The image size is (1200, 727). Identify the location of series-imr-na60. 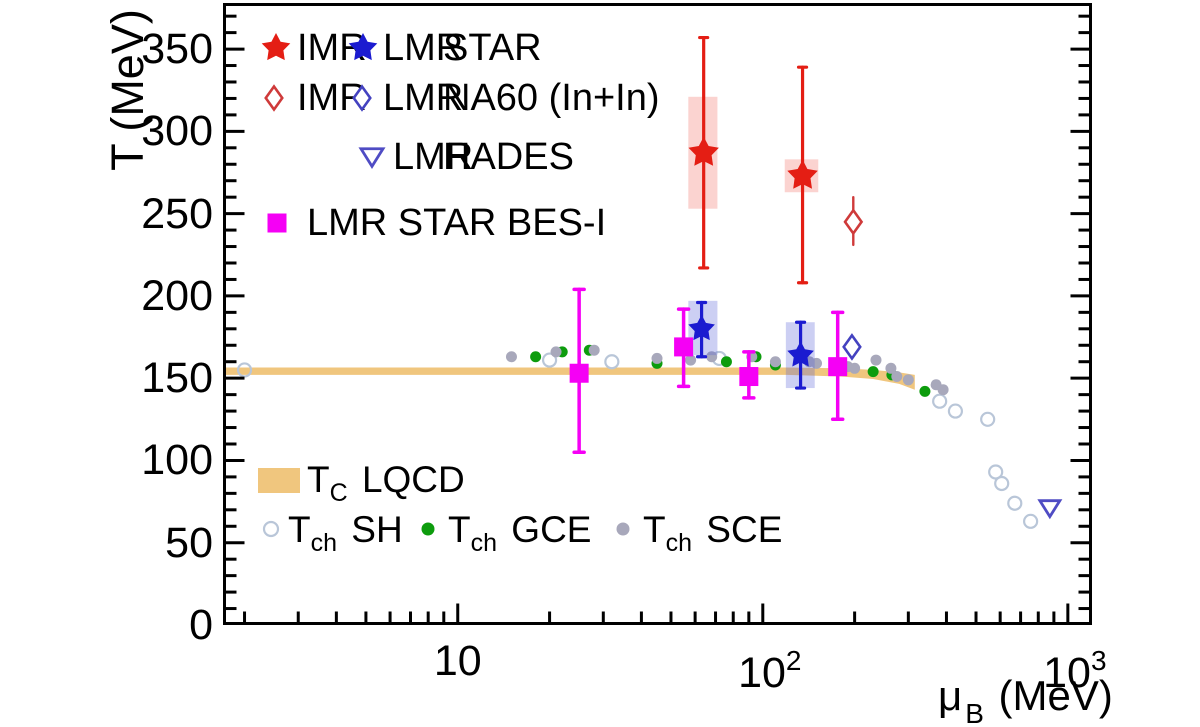
(853, 221).